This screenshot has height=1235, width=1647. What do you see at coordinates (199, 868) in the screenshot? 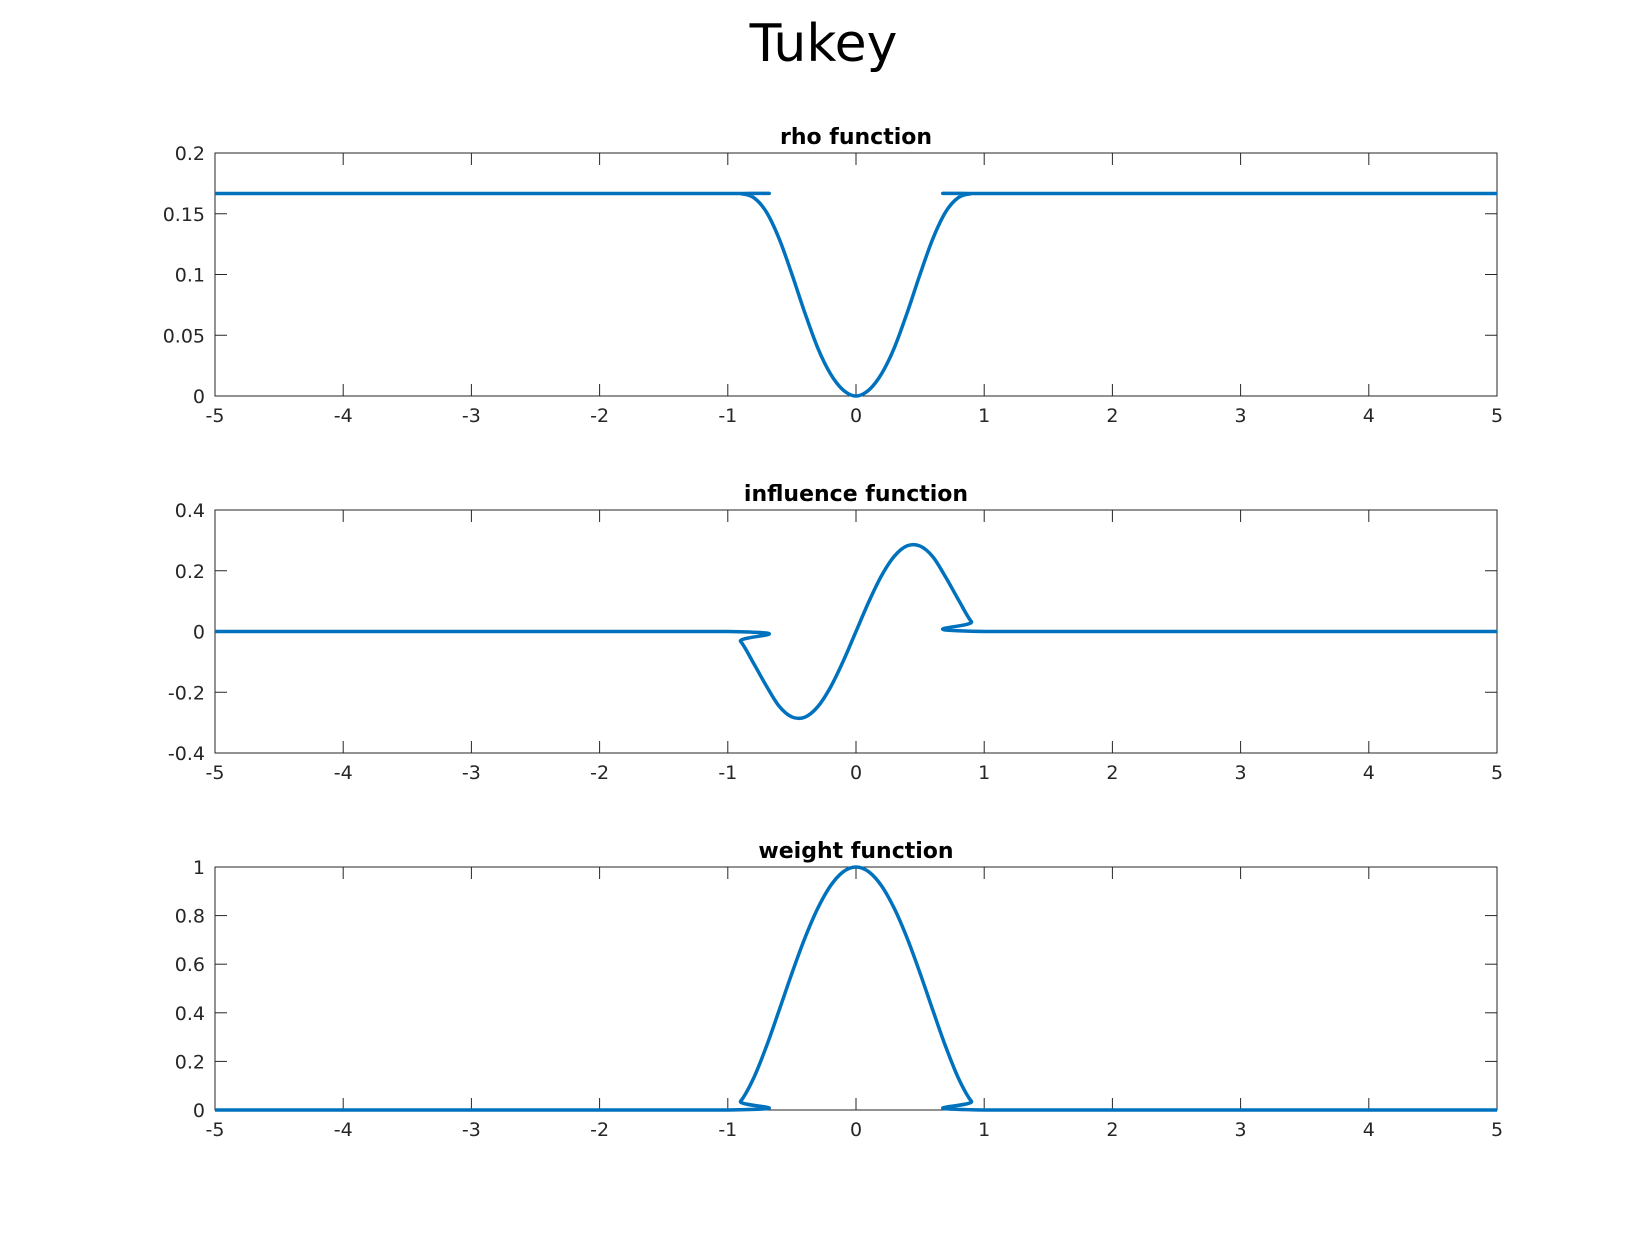
I see `y-tick-label: 1` at bounding box center [199, 868].